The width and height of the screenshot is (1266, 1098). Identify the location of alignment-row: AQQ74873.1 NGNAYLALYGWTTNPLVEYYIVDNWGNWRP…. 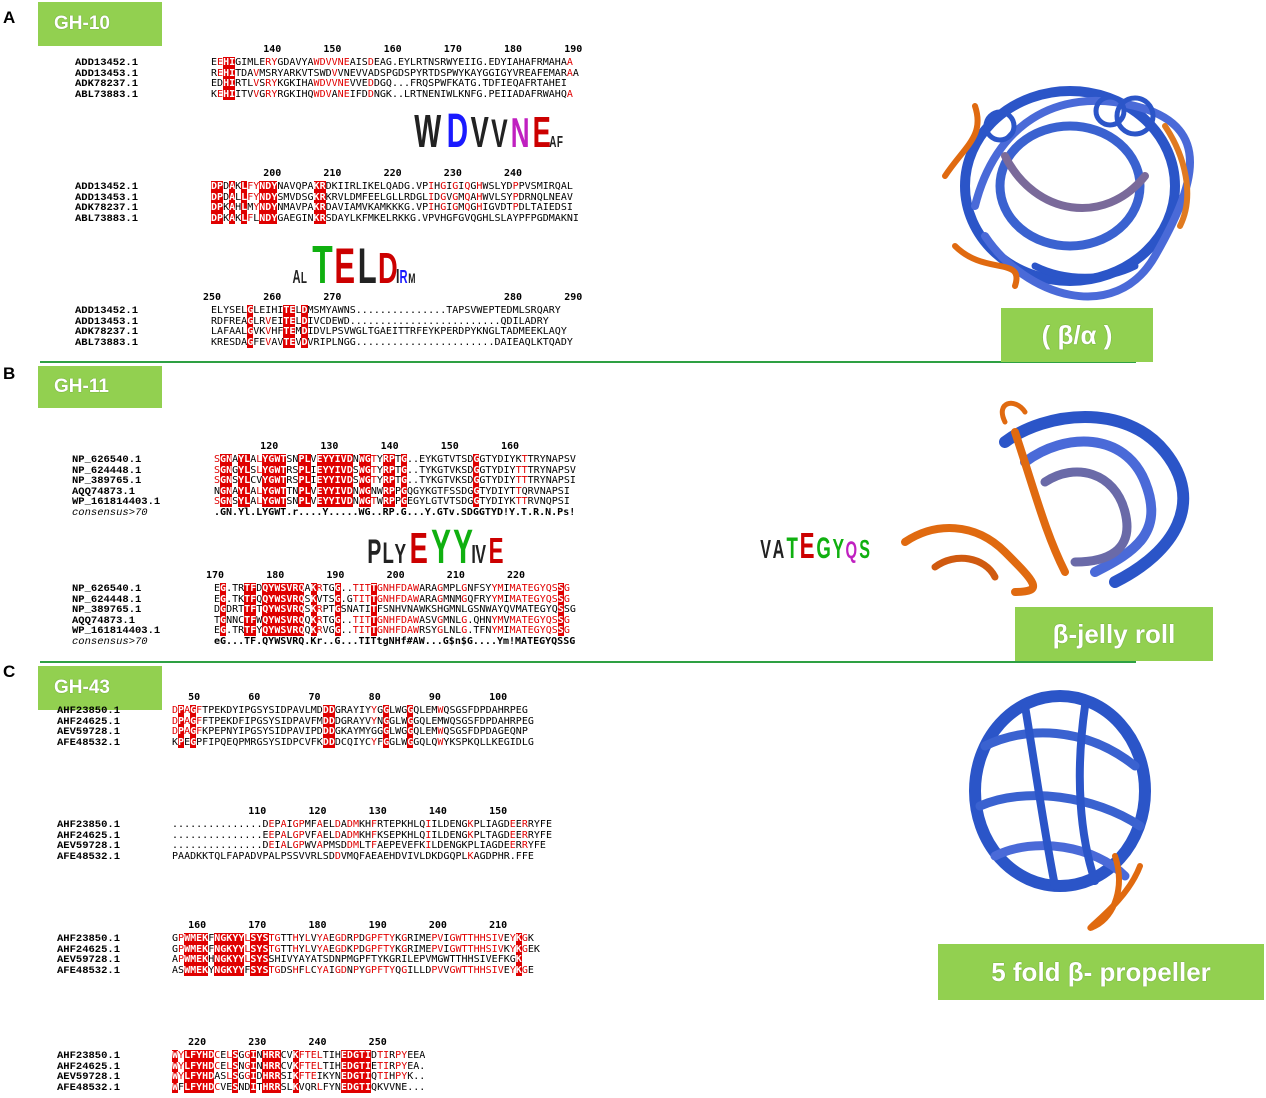
(324, 491).